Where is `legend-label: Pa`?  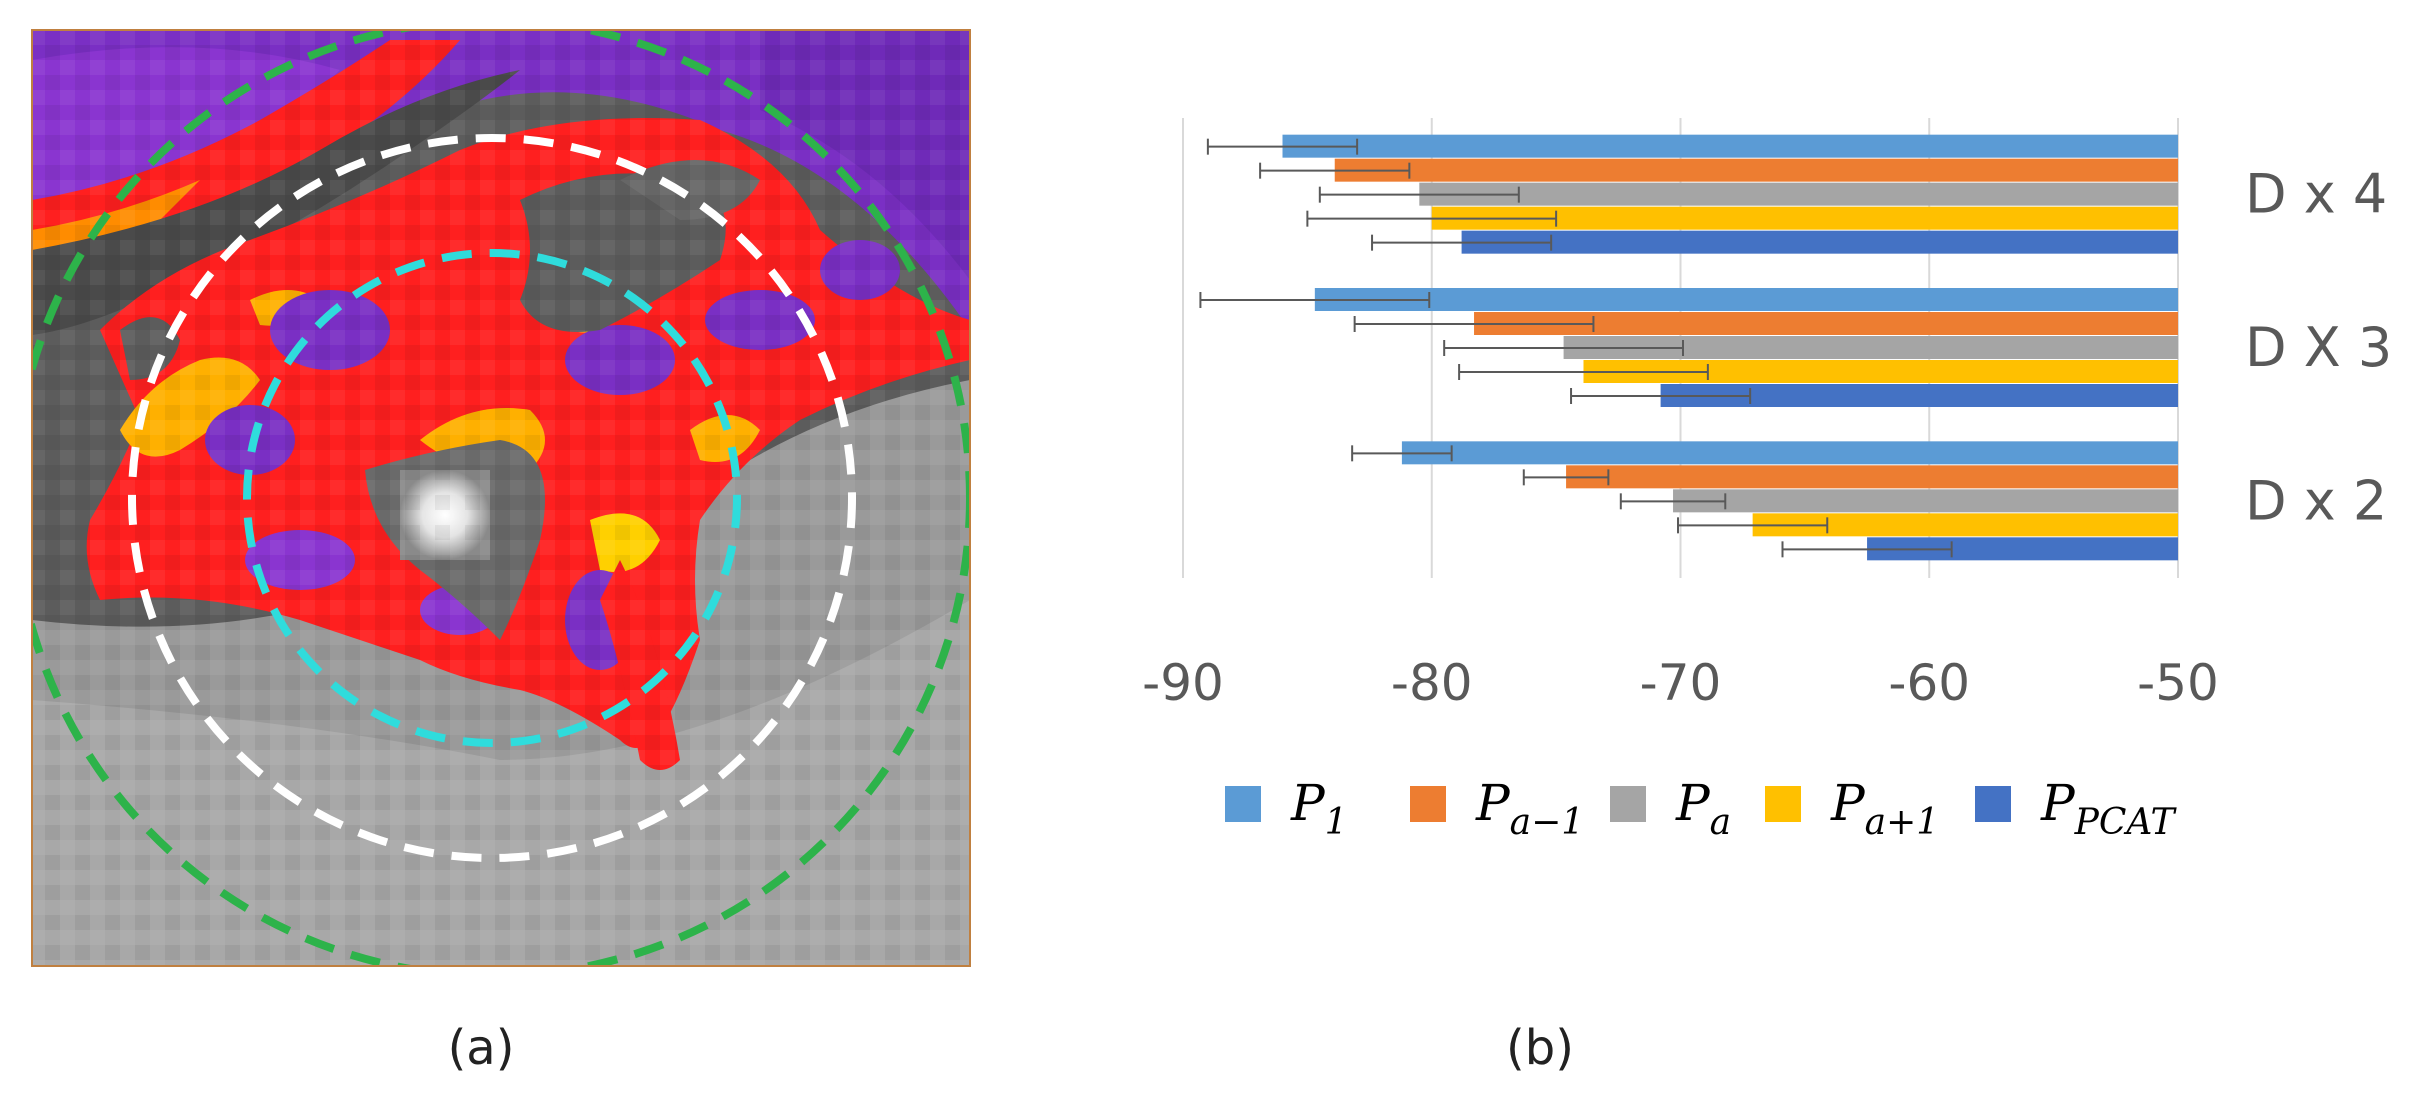 legend-label: Pa is located at coordinates (1703, 808).